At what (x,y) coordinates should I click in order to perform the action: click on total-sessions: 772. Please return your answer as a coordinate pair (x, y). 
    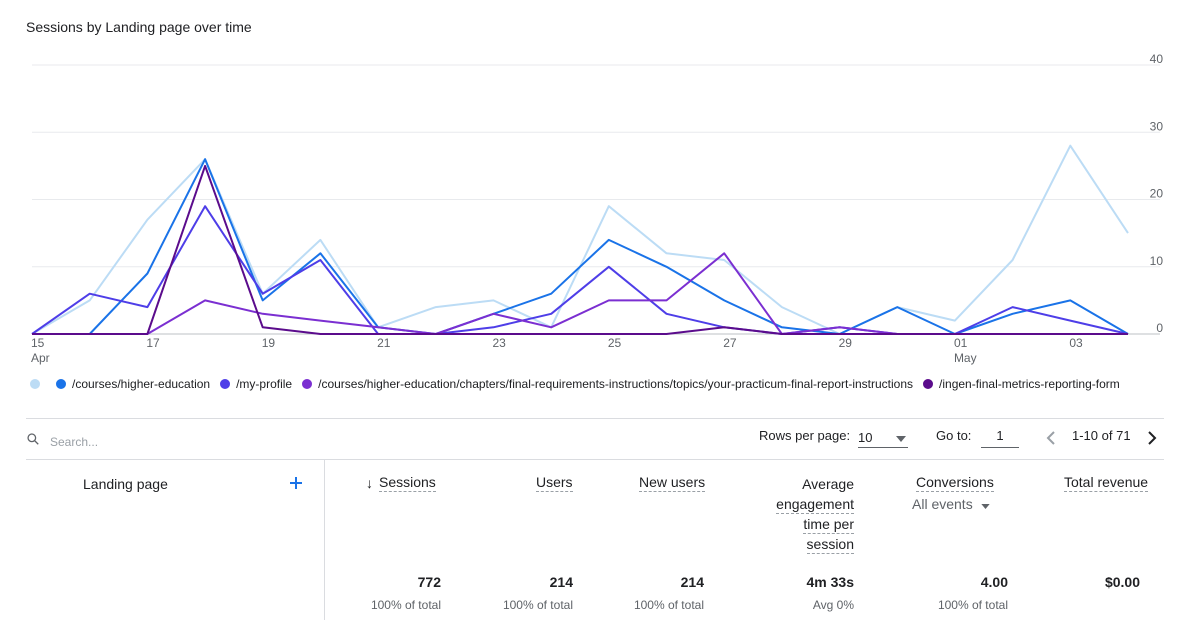
    Looking at the image, I should click on (429, 582).